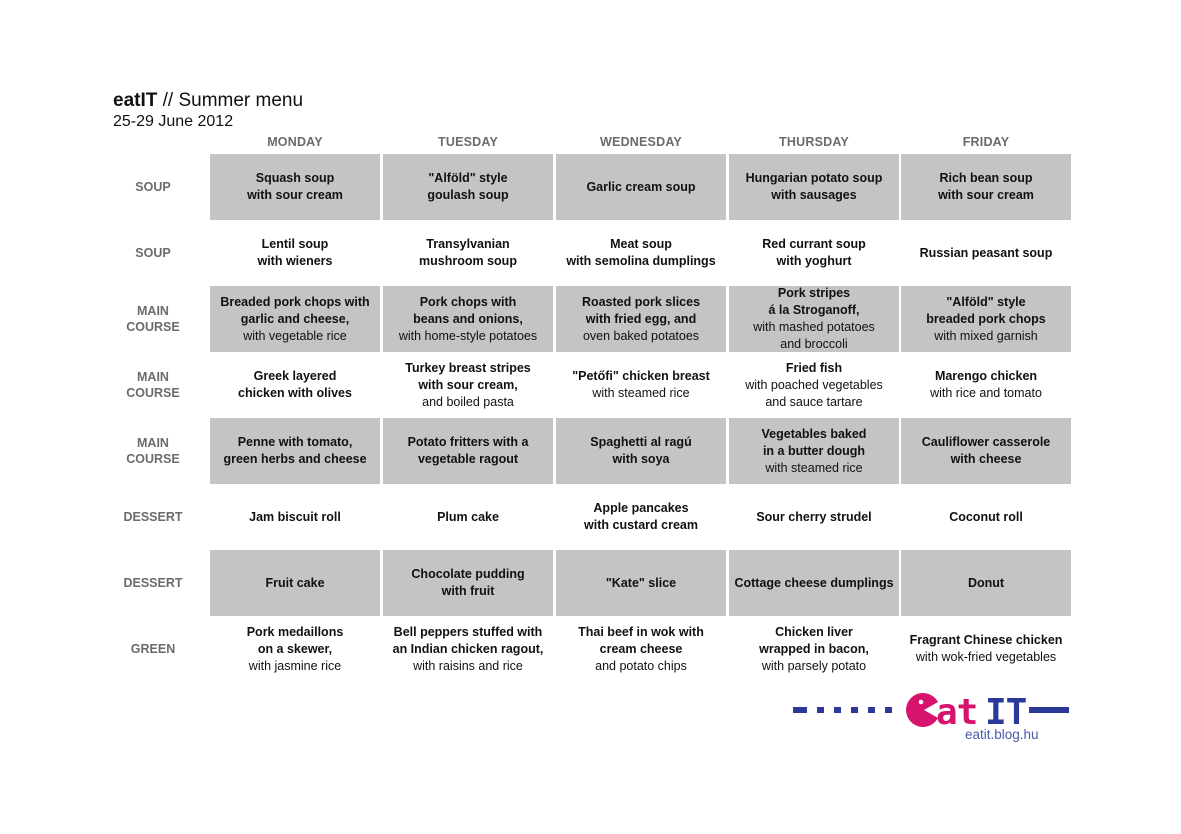 The image size is (1181, 834). I want to click on dish-side: and potato chips, so click(641, 665).